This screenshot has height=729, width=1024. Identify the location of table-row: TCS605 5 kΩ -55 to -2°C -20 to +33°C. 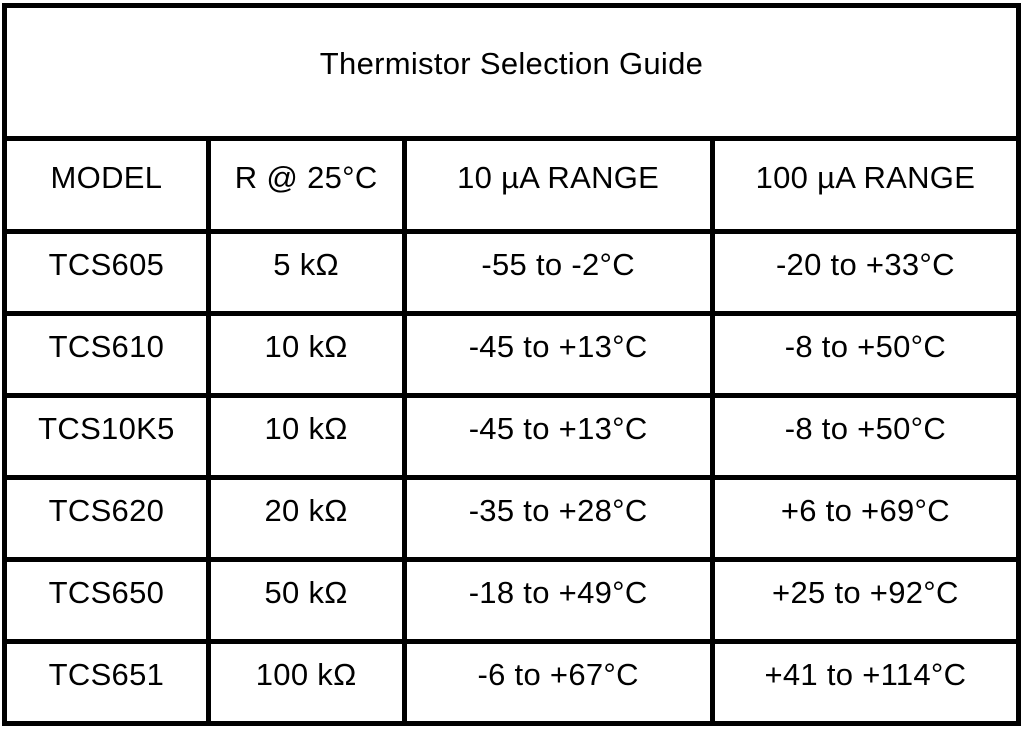
(512, 272).